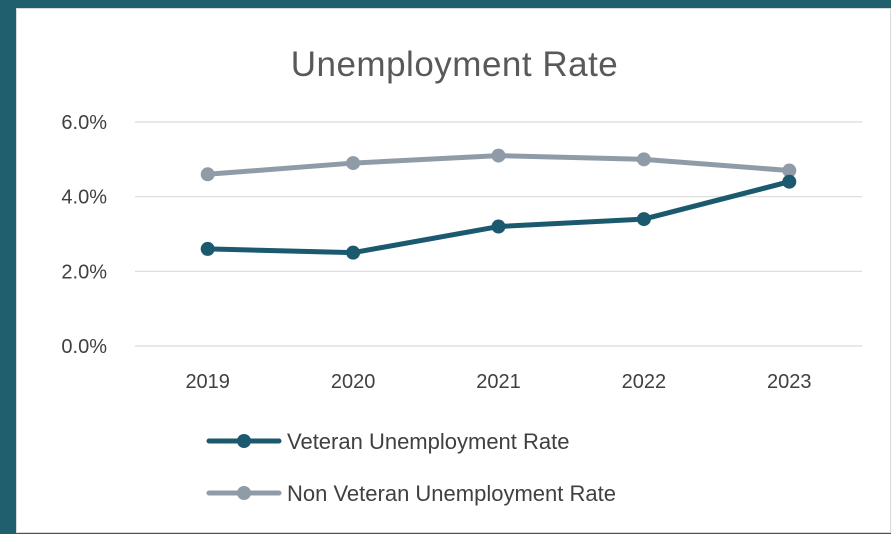  Describe the element at coordinates (207, 382) in the screenshot. I see `x-tick-label: 2019` at that location.